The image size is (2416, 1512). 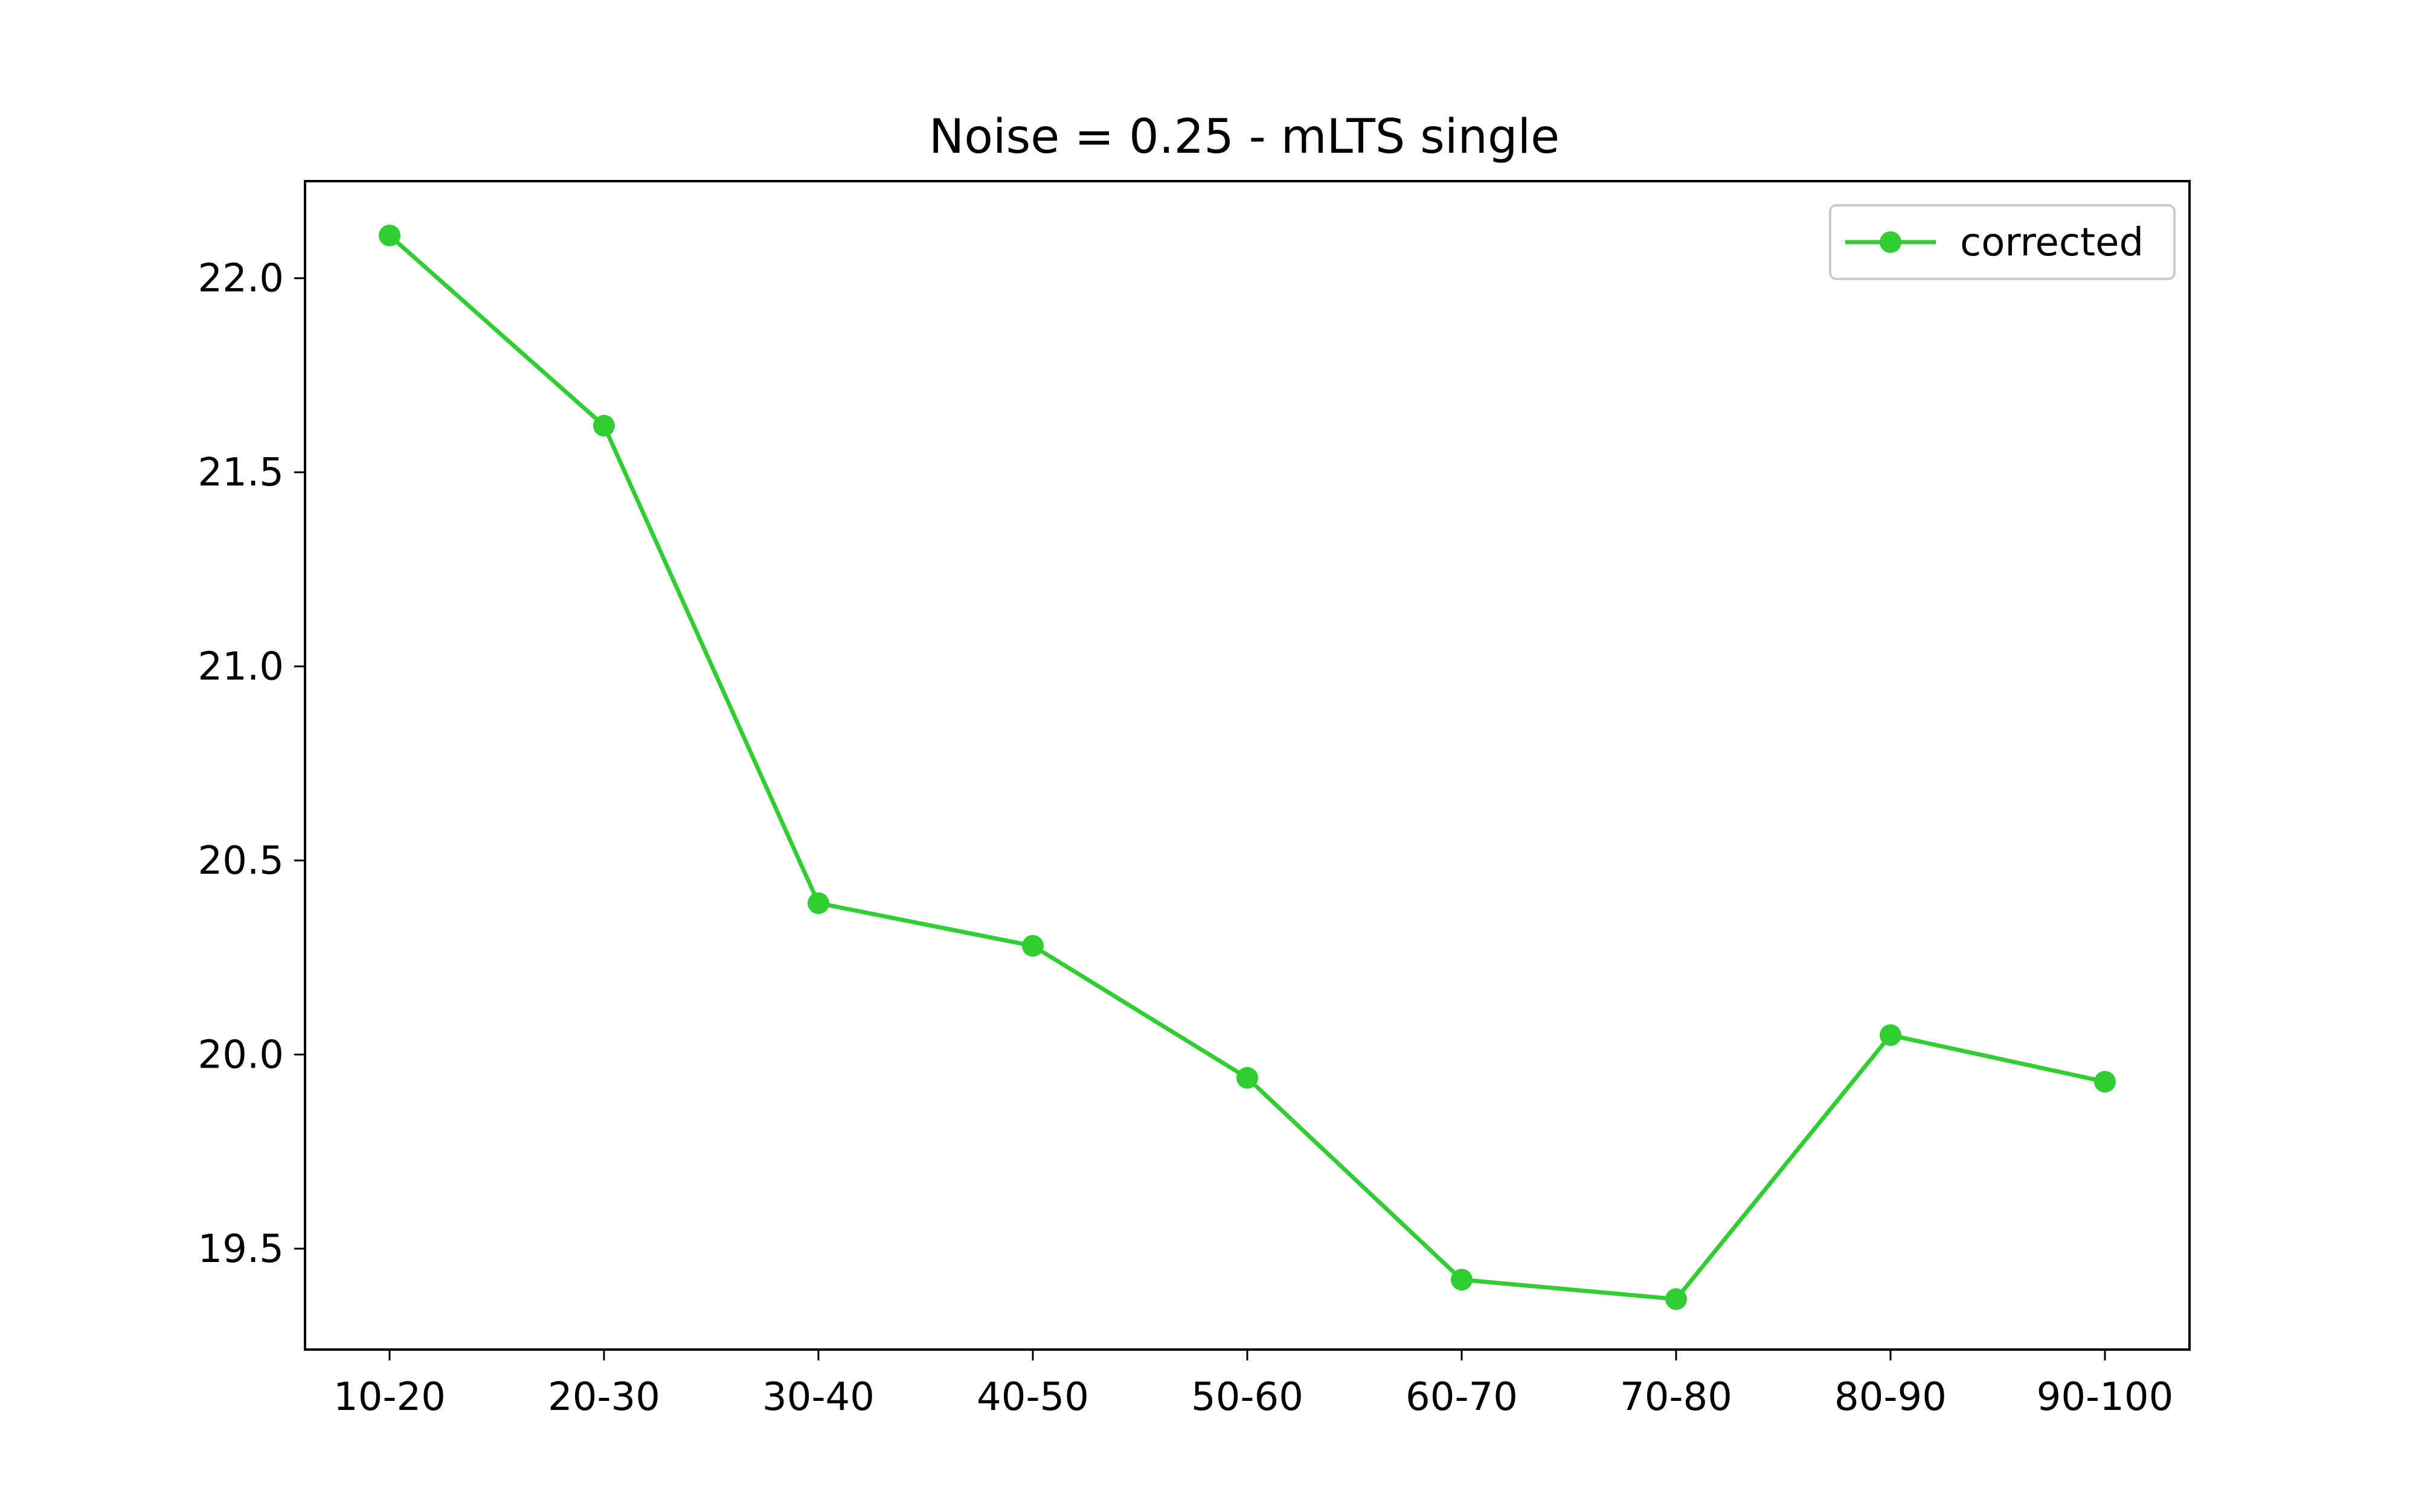 I want to click on legend-box, so click(x=2002, y=242).